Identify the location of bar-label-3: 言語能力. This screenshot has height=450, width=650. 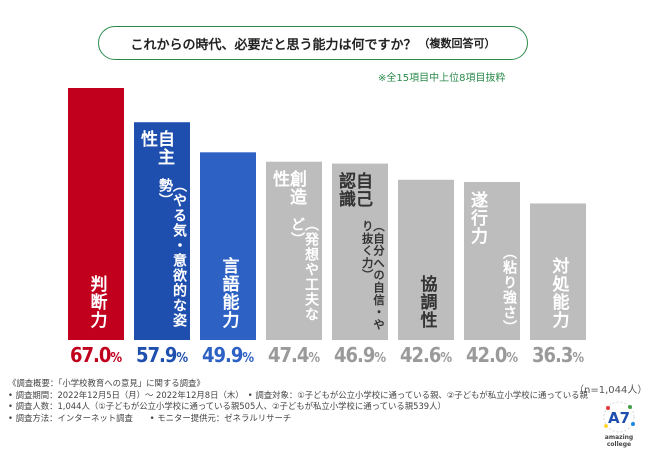
(228, 292).